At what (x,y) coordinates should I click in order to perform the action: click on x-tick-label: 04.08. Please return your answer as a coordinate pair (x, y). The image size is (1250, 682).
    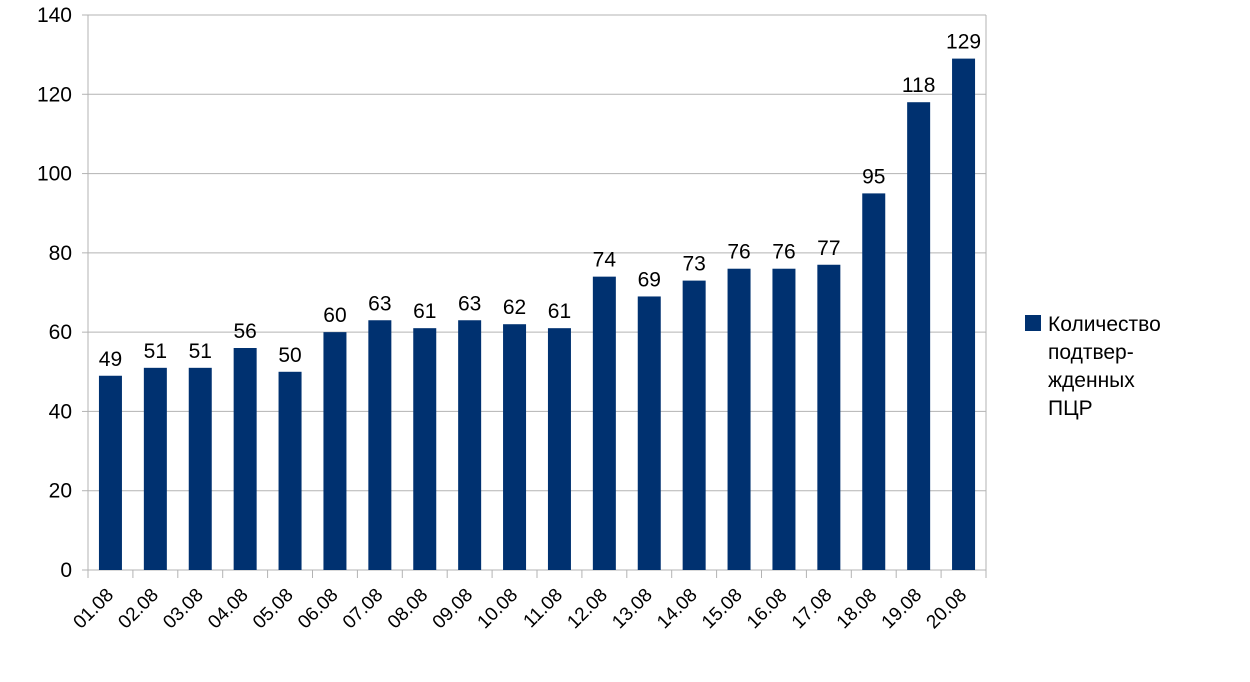
    Looking at the image, I should click on (228, 609).